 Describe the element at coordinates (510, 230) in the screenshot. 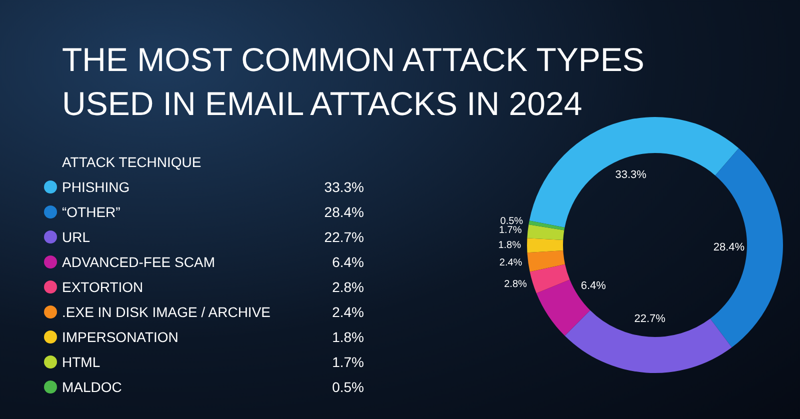

I see `data-label: 1.7%` at that location.